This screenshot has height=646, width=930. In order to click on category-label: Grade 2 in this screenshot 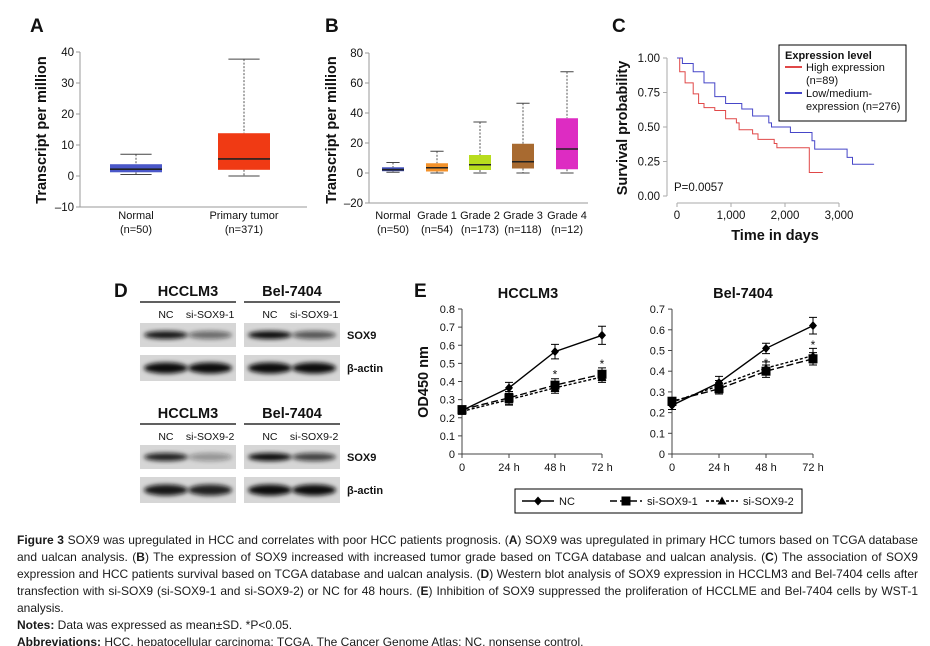, I will do `click(480, 216)`.